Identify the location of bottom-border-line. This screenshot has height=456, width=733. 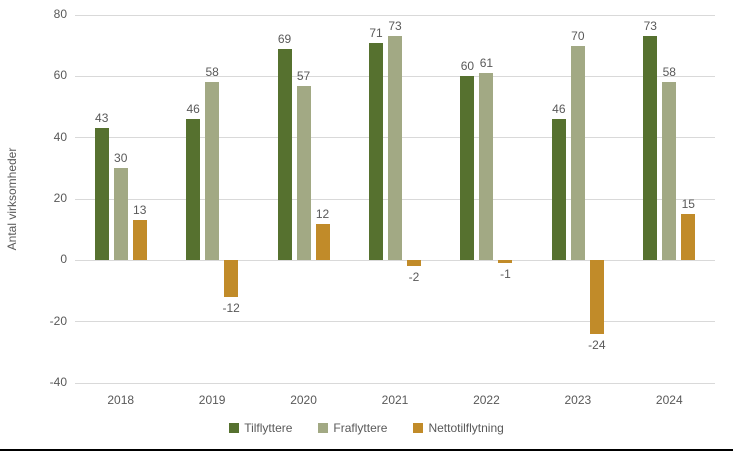
(366, 450).